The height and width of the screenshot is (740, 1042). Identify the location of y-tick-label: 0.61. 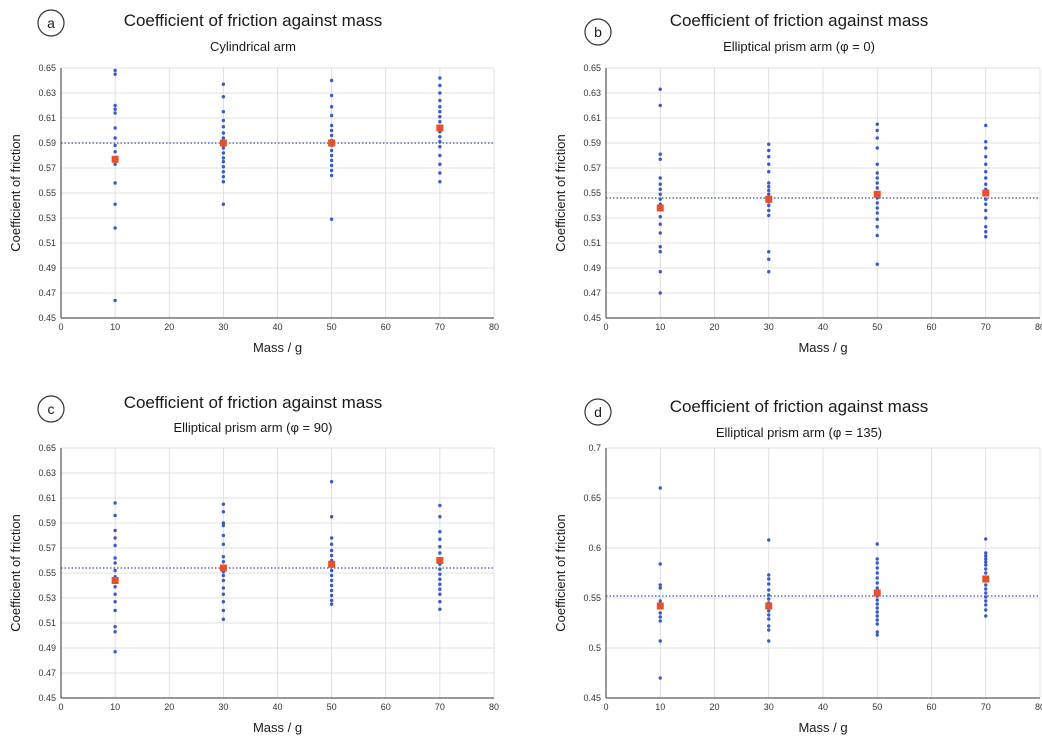
(592, 118).